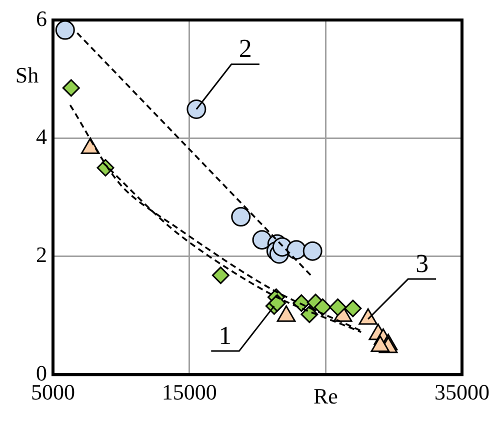 This screenshot has height=427, width=504. Describe the element at coordinates (462, 392) in the screenshot. I see `x-tick-label: 35000` at that location.